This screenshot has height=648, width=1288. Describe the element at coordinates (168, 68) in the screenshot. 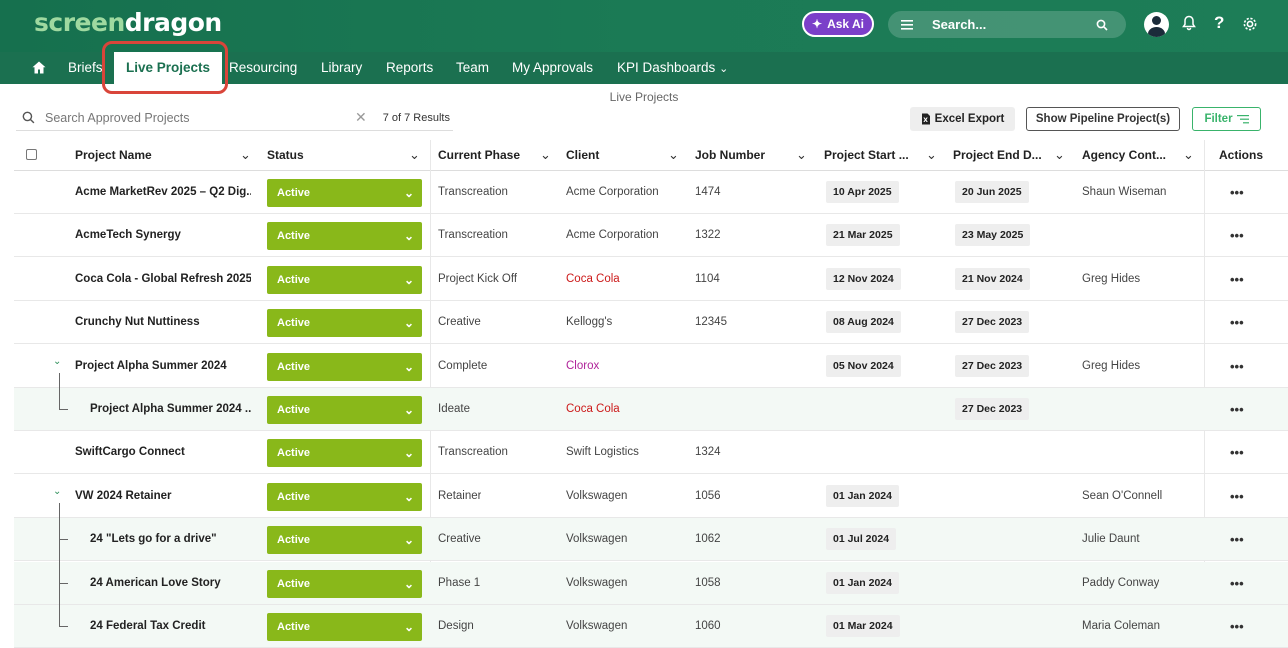

I see `nav-live-projects: Live Projects` at that location.